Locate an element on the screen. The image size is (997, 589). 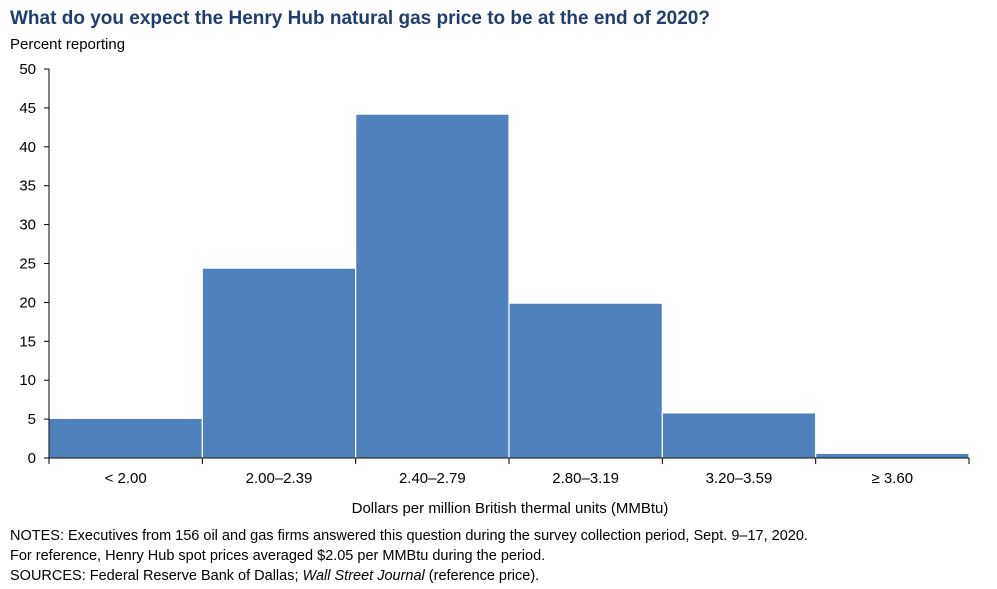
y-tick-label: 20 is located at coordinates (27, 302).